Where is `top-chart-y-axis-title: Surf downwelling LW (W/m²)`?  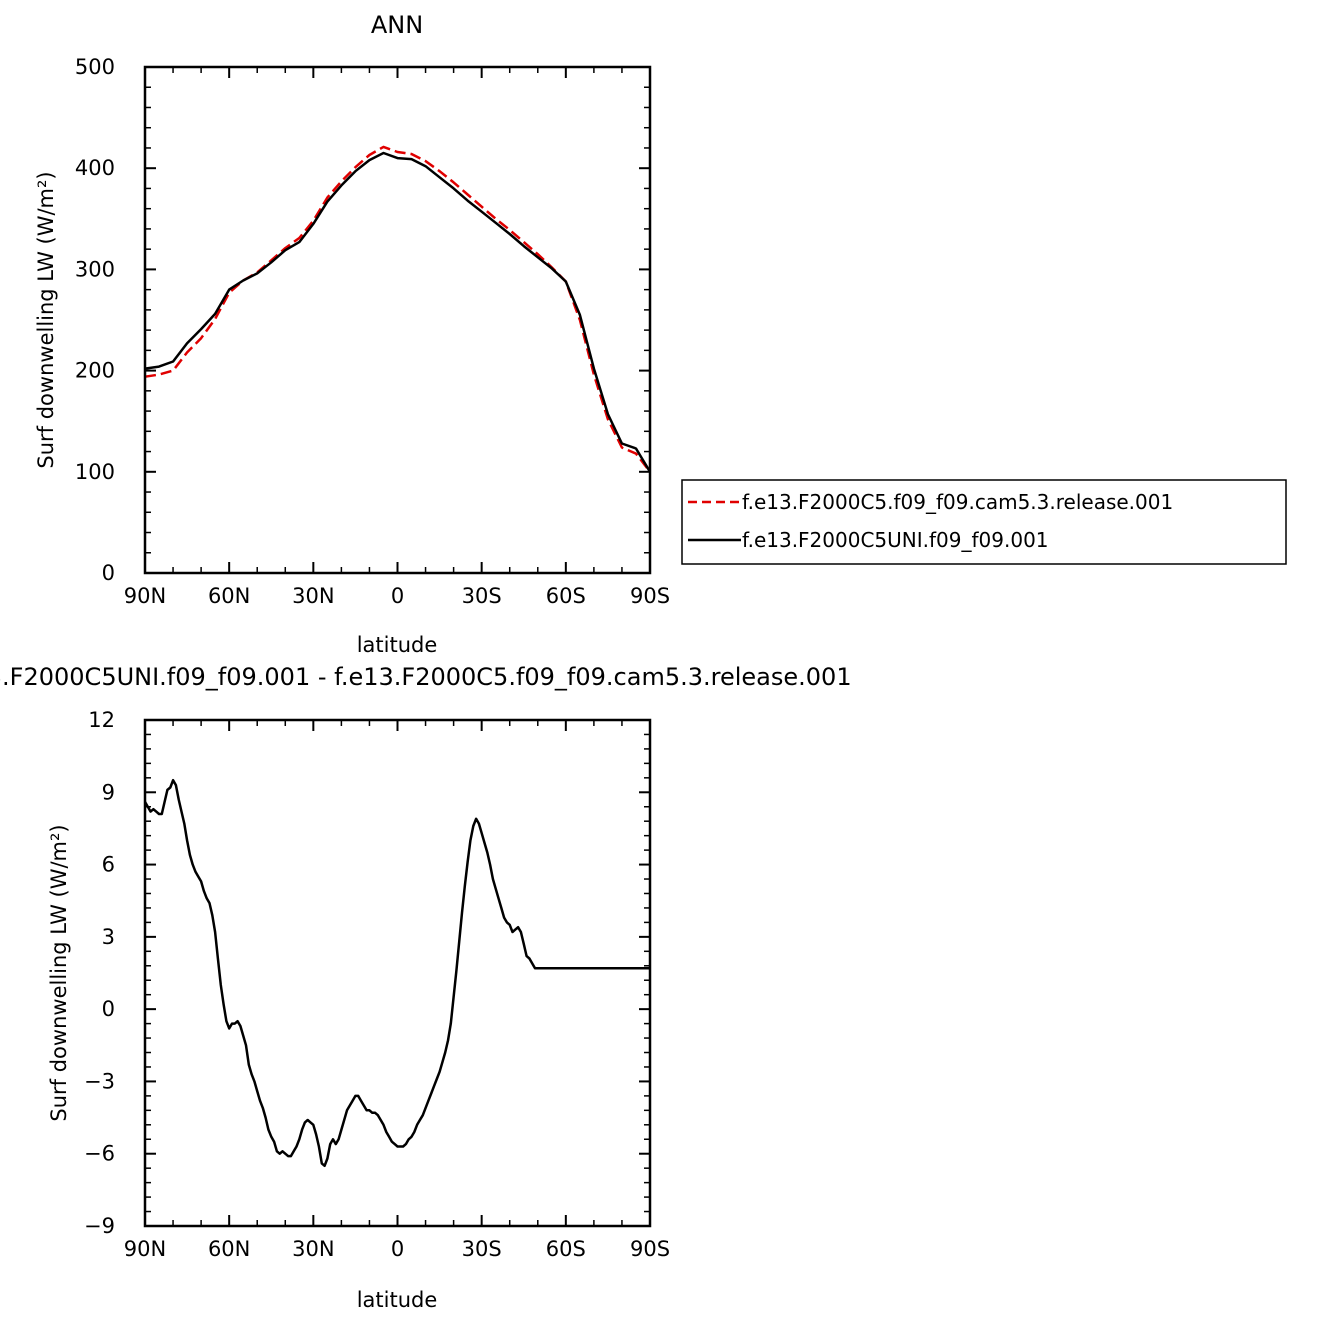 top-chart-y-axis-title: Surf downwelling LW (W/m²) is located at coordinates (46, 319).